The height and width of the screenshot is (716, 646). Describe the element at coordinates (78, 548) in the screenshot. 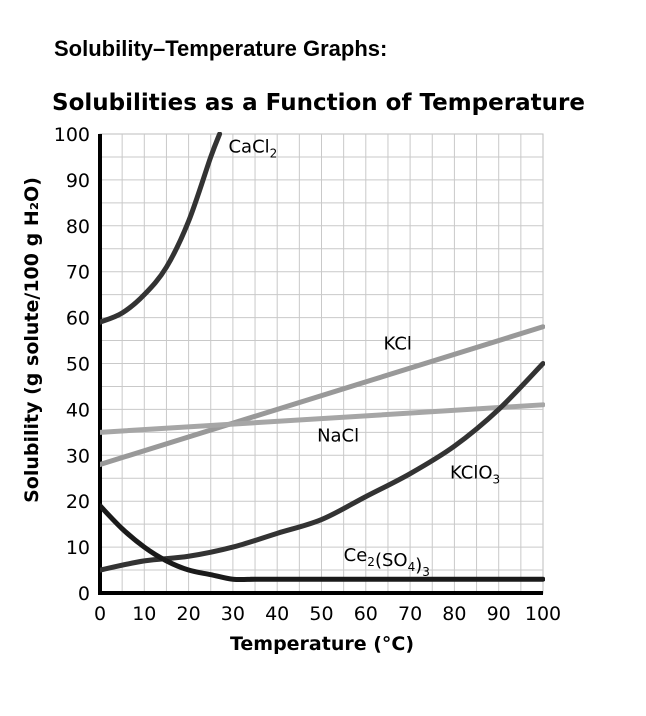

I see `y-tick-label: 10` at that location.